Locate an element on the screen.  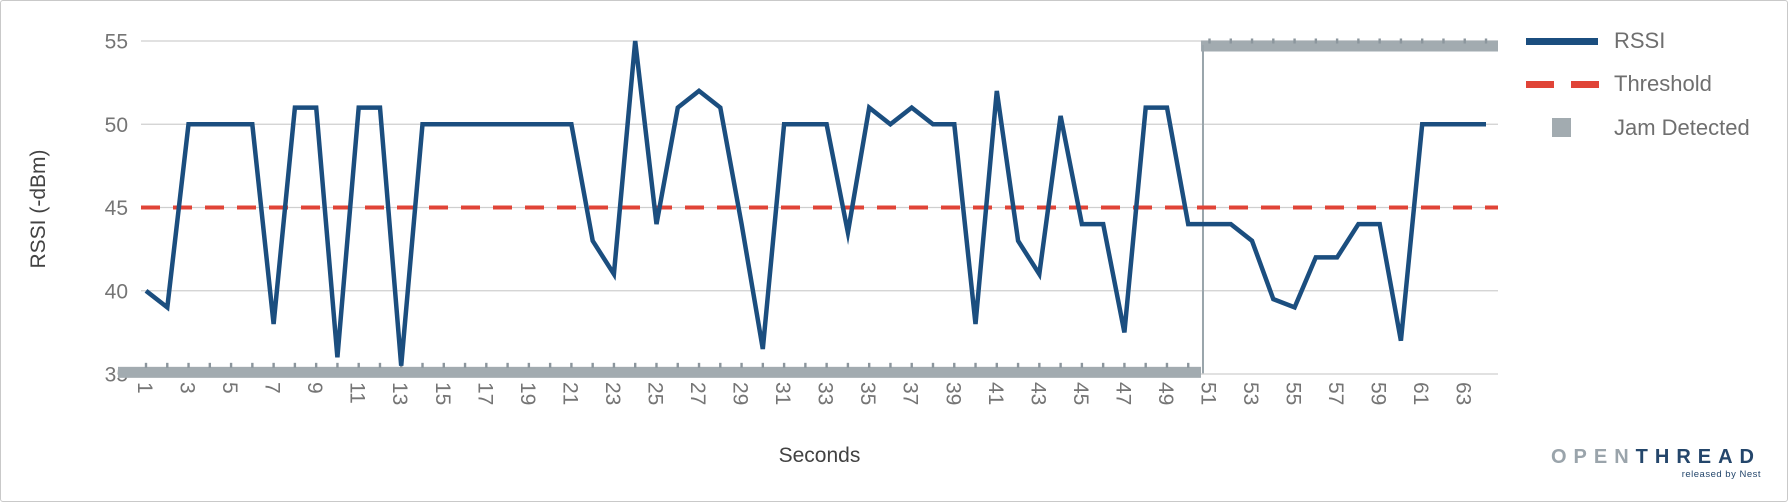
svg-text: 40 is located at coordinates (116, 291).